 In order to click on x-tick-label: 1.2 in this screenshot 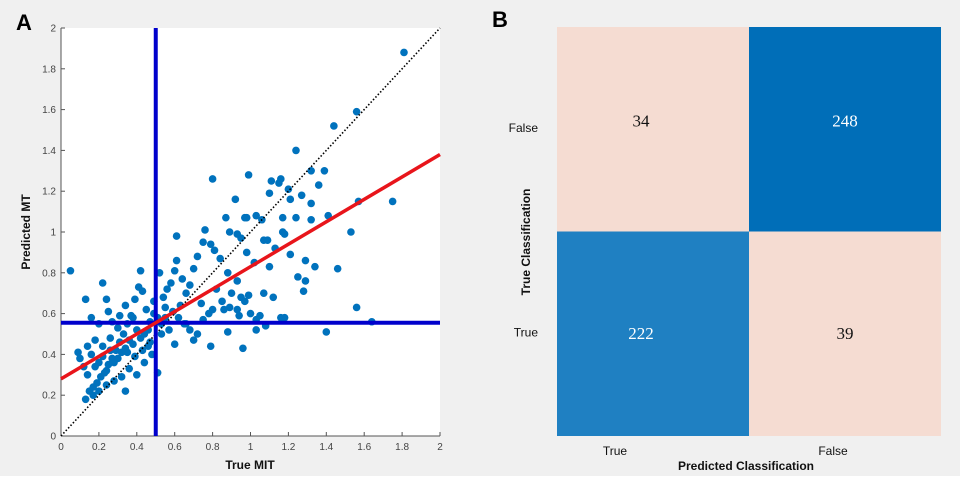, I will do `click(288, 447)`.